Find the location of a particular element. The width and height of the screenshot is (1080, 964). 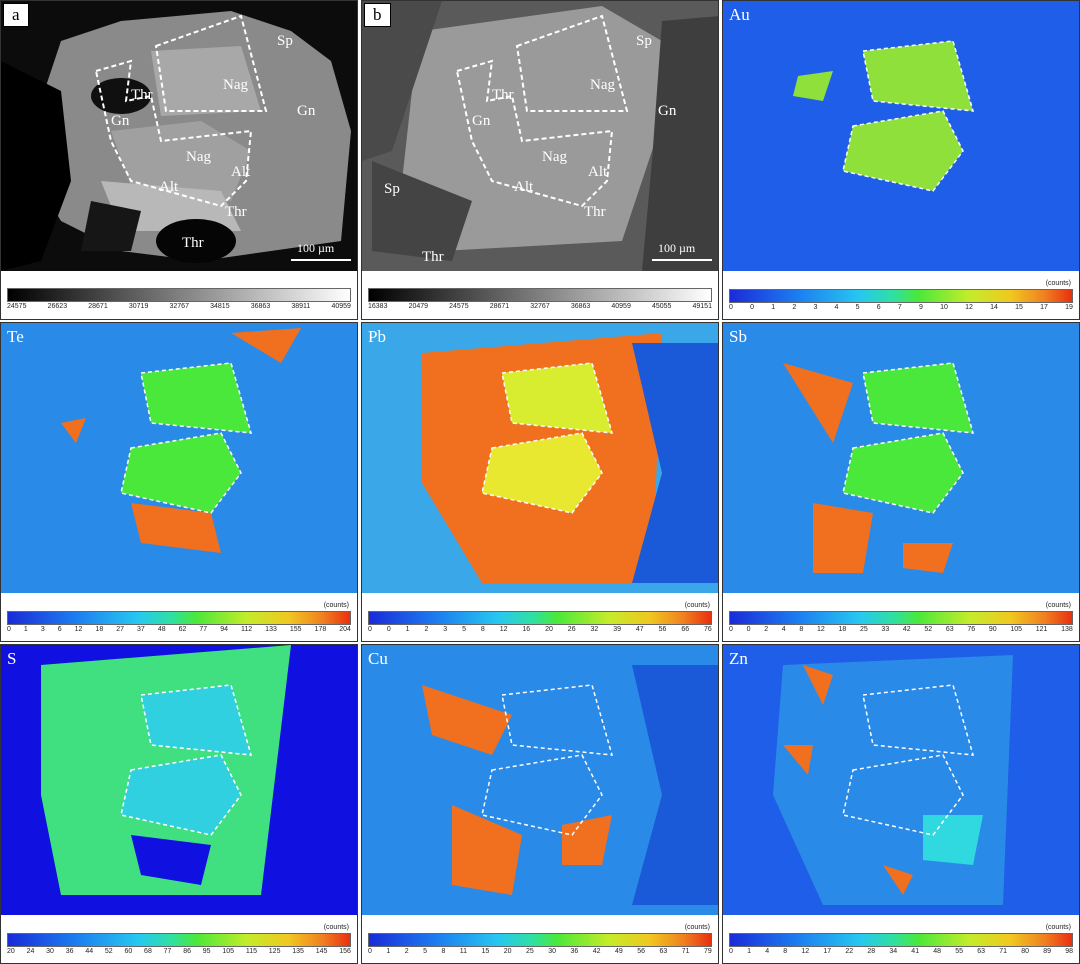

colorbar-tick-label: 125 is located at coordinates (274, 951).